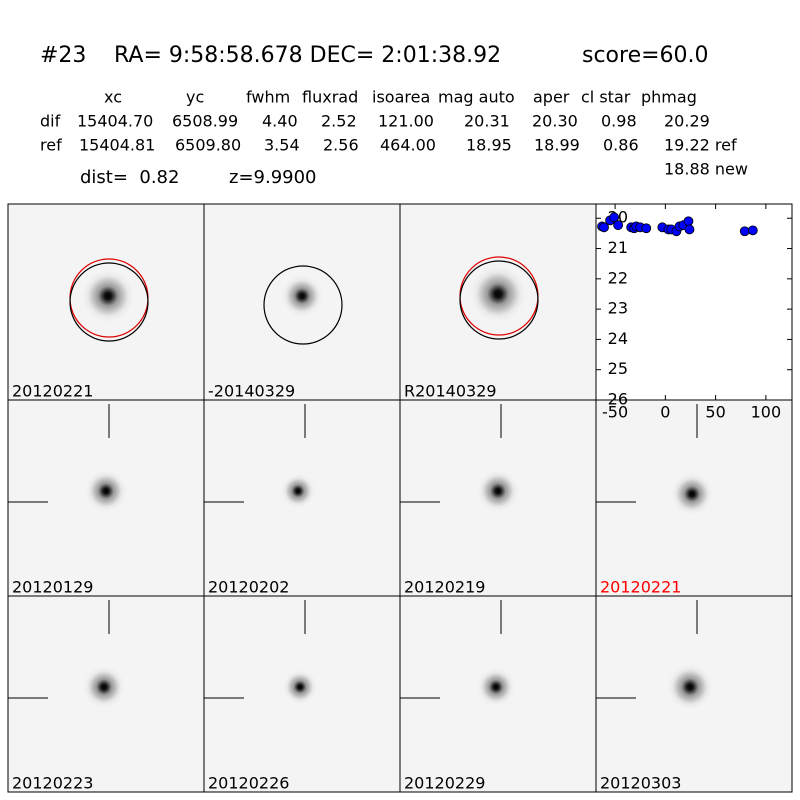 Image resolution: width=800 pixels, height=800 pixels. What do you see at coordinates (117, 145) in the screenshot?
I see `table-cell: 15404.81` at bounding box center [117, 145].